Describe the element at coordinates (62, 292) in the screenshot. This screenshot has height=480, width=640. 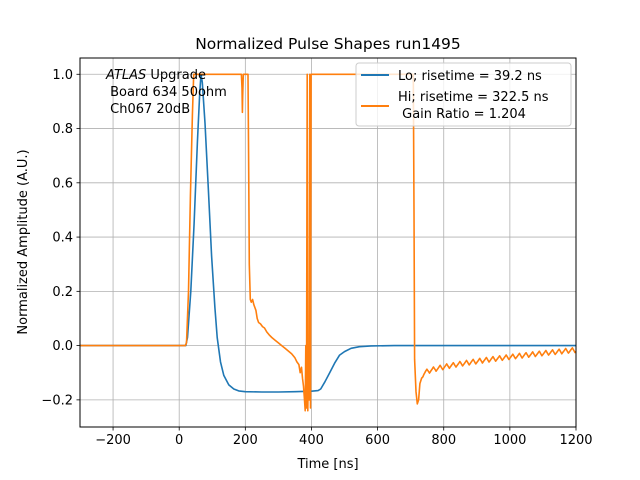
I see `y-tick-label: 0.2` at that location.